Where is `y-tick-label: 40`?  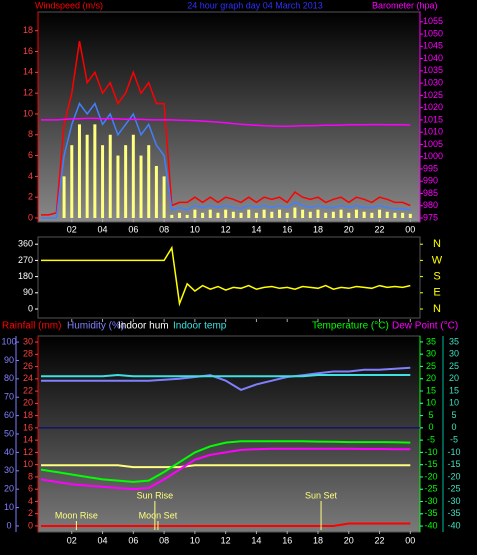
y-tick-label: 40 is located at coordinates (9, 452).